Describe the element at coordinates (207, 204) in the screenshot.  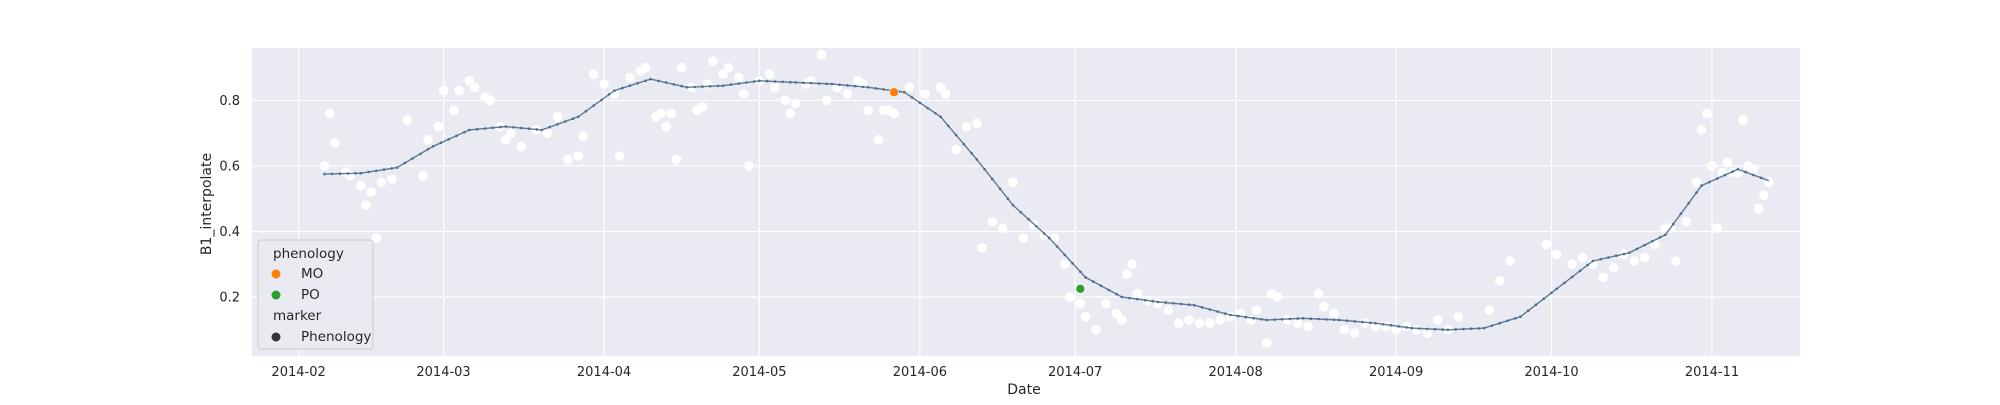
I see `y-axis-label: B1_interpolate` at that location.